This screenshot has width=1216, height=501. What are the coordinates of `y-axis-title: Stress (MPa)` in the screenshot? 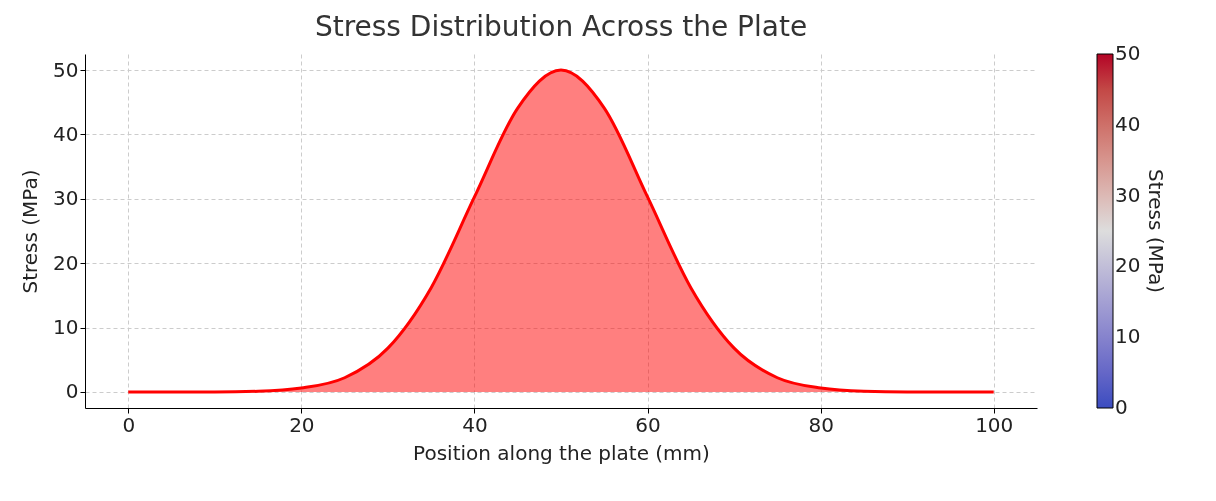 It's located at (30, 231).